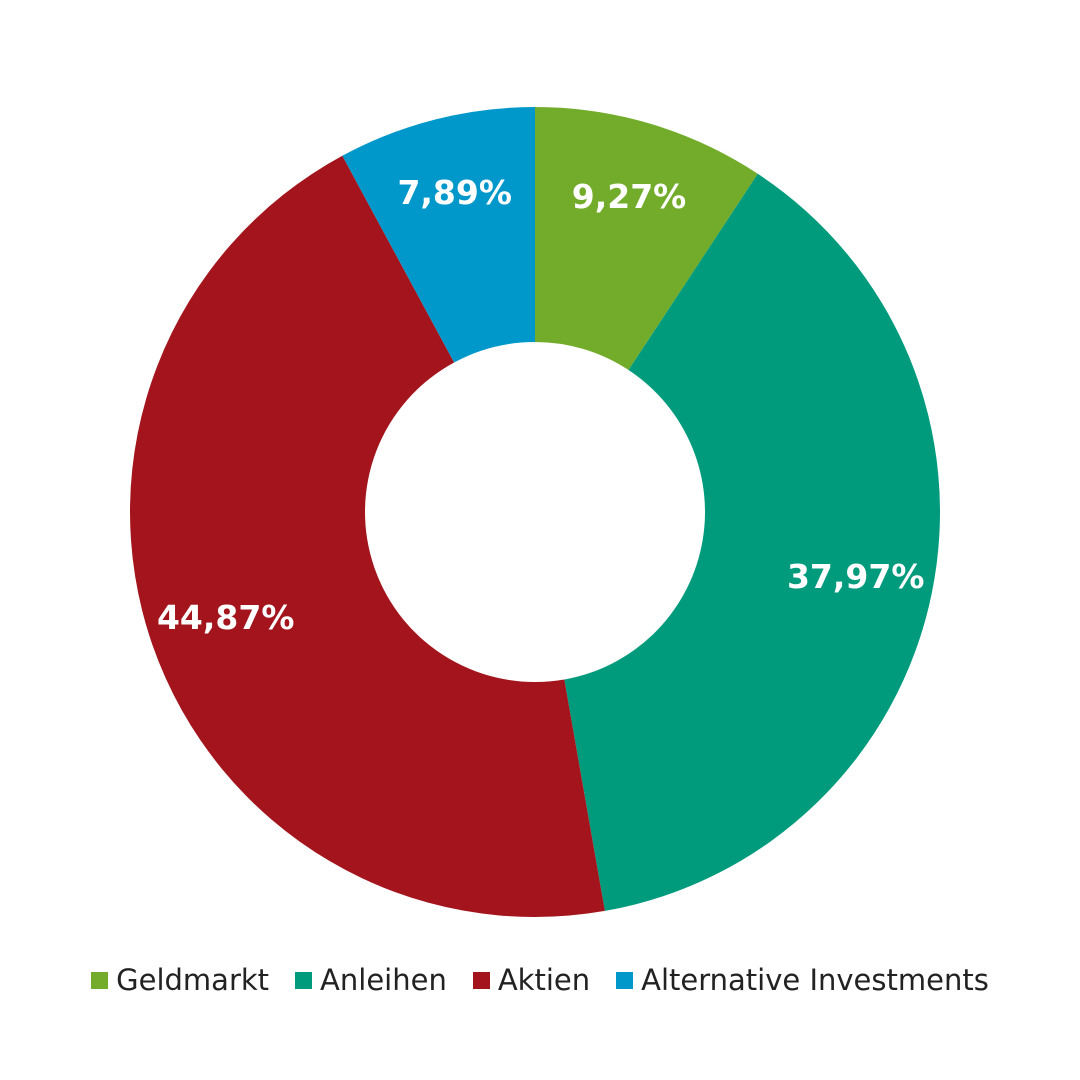 The height and width of the screenshot is (1080, 1080). I want to click on legend-label: Alternative Investments, so click(815, 980).